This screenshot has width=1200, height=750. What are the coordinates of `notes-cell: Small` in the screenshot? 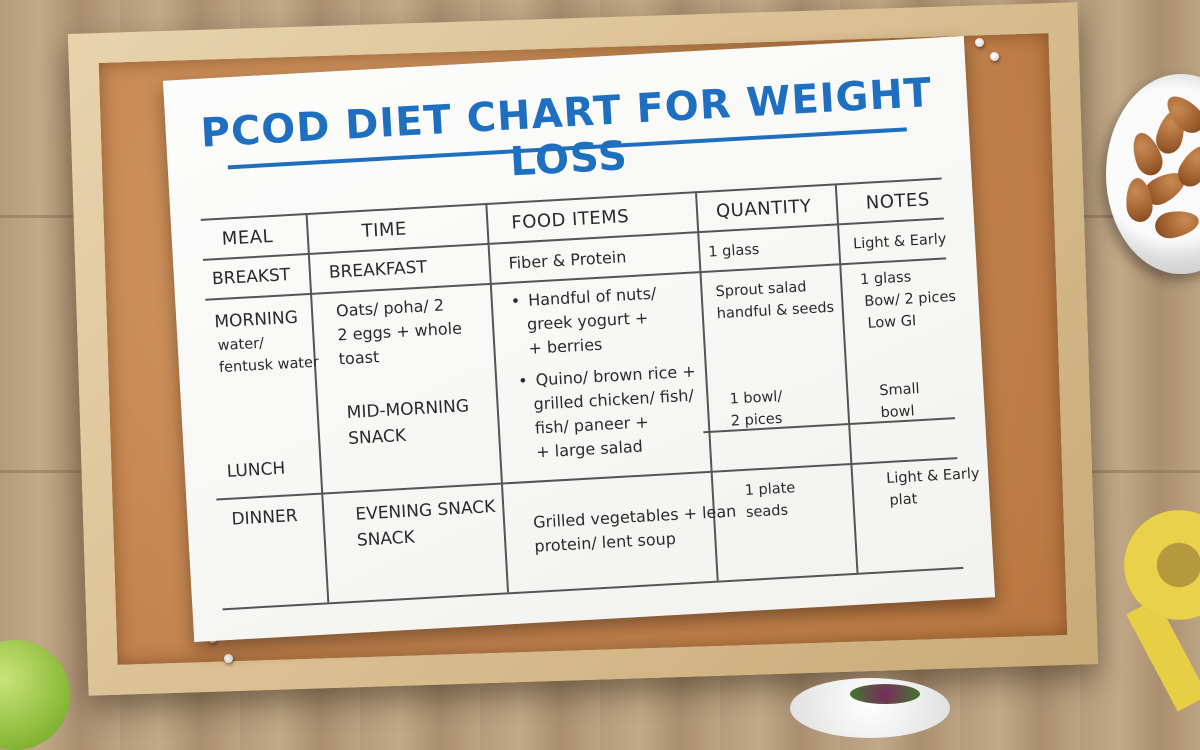 It's located at (899, 390).